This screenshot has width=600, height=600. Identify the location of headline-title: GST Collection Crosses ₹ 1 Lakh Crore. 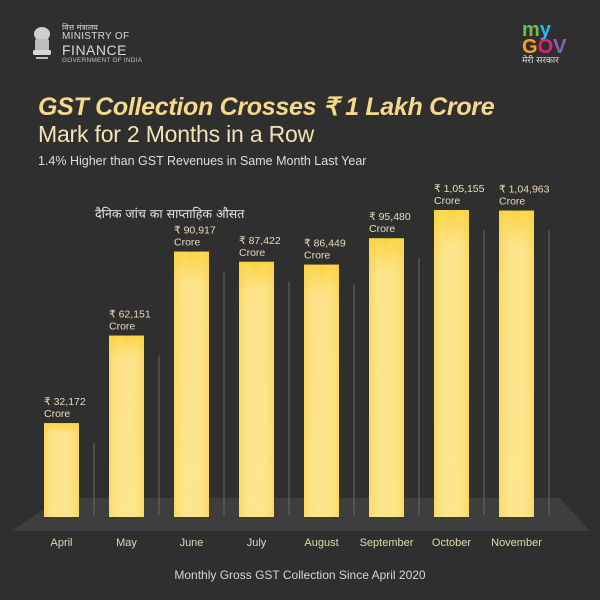
(266, 107).